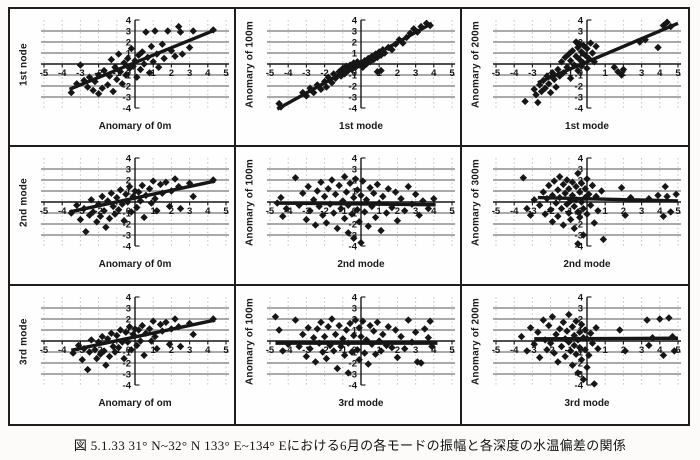 Image resolution: width=700 pixels, height=460 pixels. I want to click on x-tick-label: 1, so click(606, 350).